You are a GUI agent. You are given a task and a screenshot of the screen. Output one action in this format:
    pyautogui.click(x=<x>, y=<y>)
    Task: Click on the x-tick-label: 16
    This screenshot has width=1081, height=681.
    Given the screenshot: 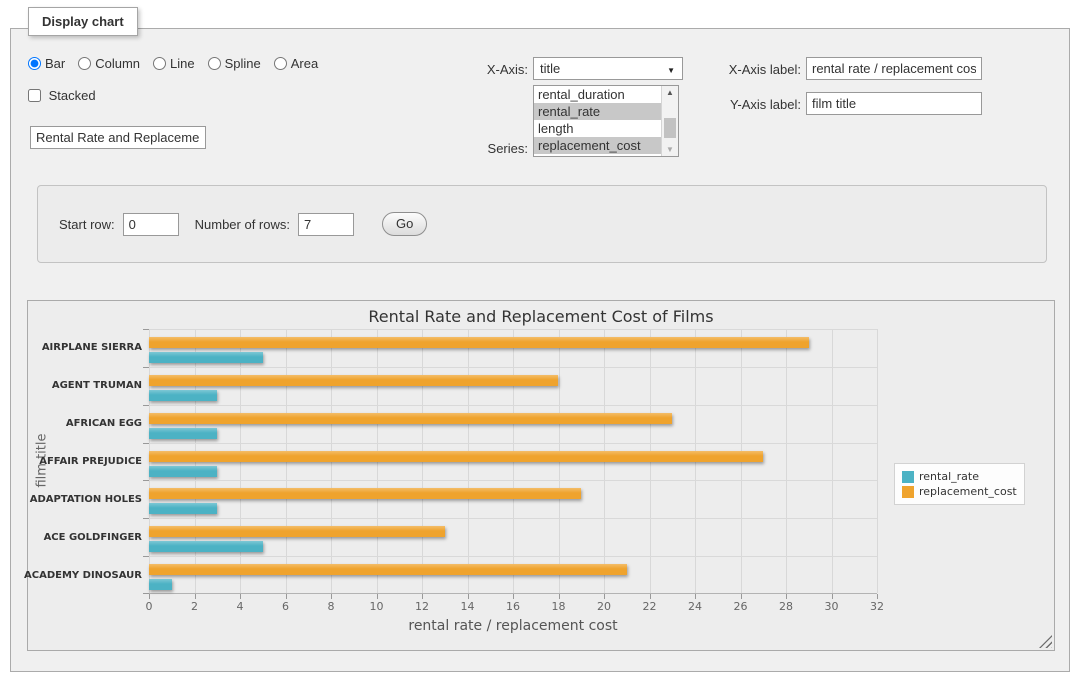 What is the action you would take?
    pyautogui.click(x=513, y=606)
    